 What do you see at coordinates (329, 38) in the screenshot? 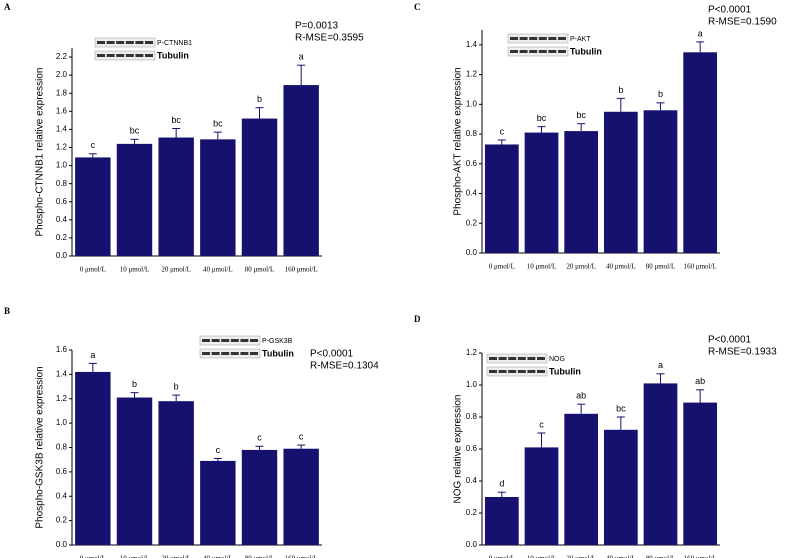
I see `annotation: R-MSE=0.3595` at bounding box center [329, 38].